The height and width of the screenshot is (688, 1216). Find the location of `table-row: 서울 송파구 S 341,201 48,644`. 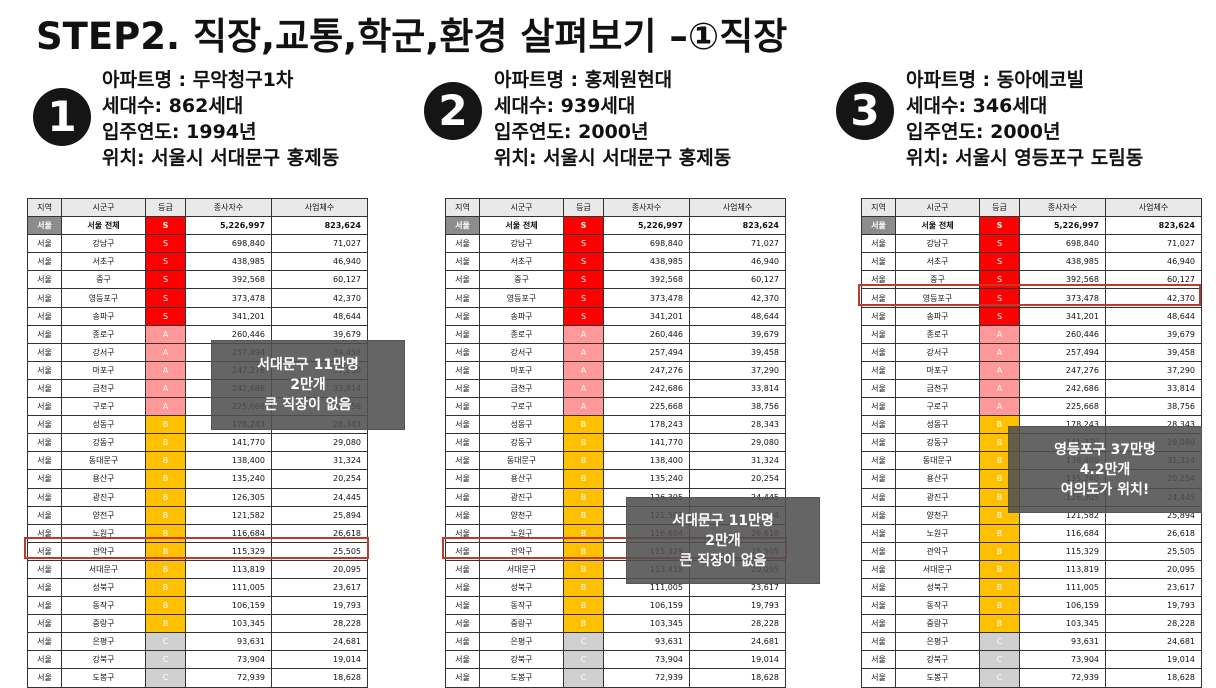

table-row: 서울 송파구 S 341,201 48,644 is located at coordinates (1031, 316).